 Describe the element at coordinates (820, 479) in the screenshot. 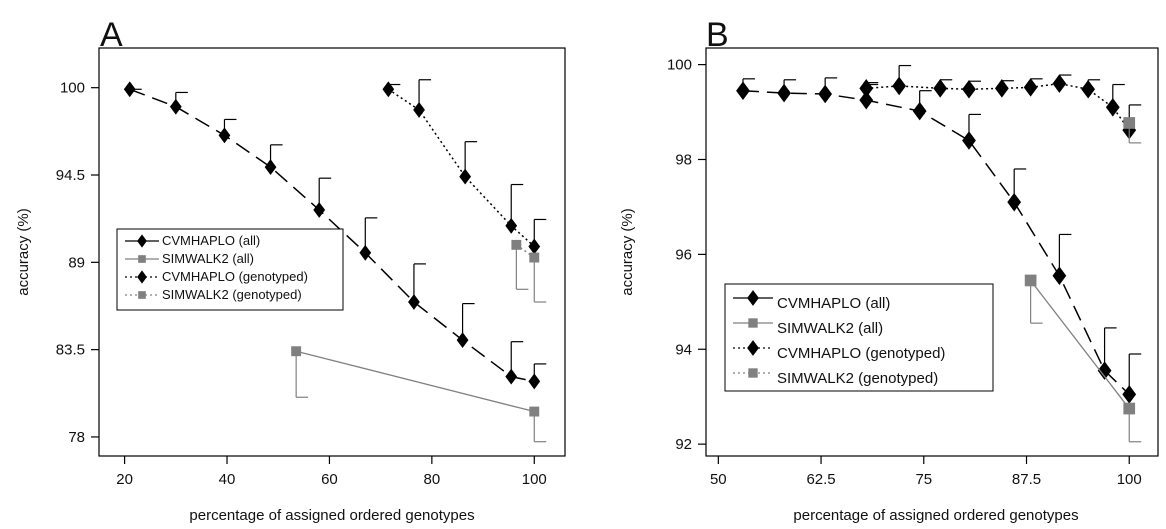

I see `x-tick-label: 62.5` at that location.